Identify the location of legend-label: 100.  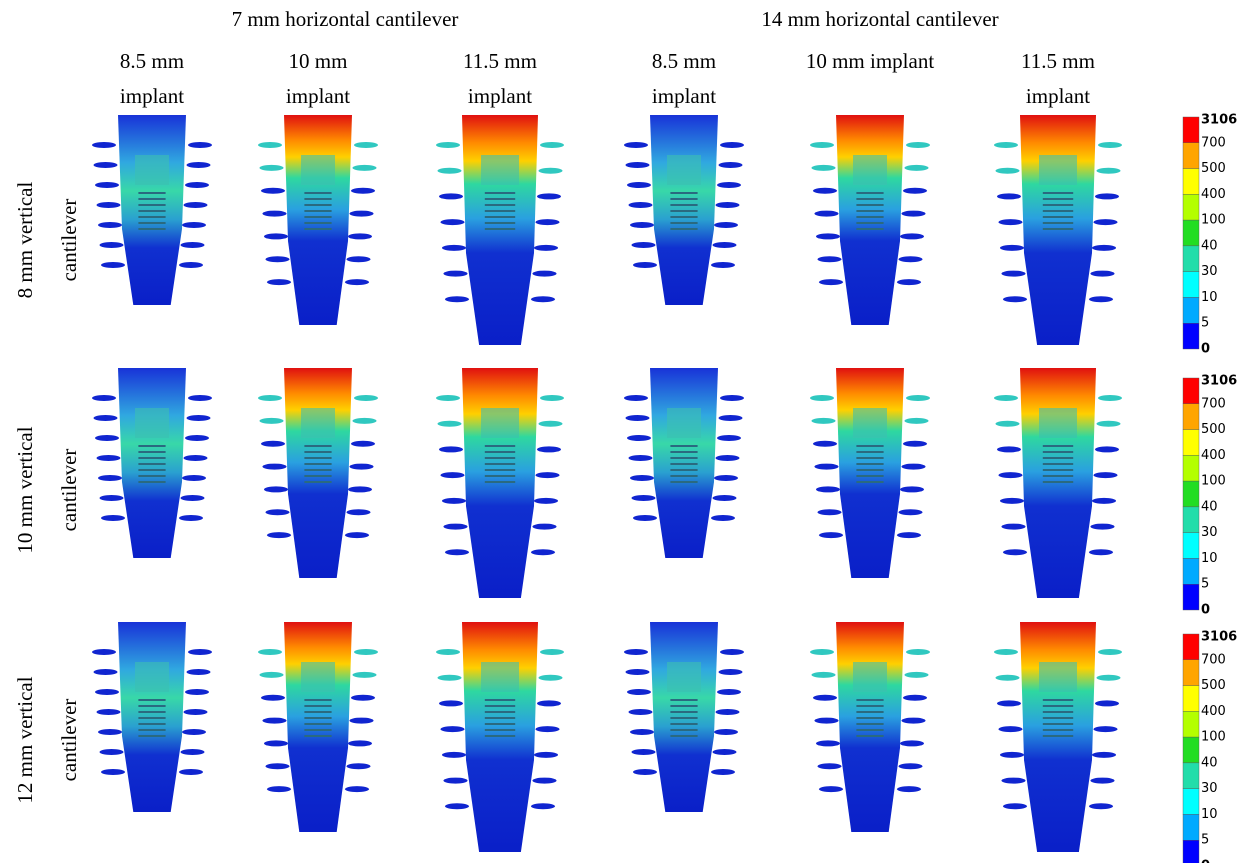
(1213, 481).